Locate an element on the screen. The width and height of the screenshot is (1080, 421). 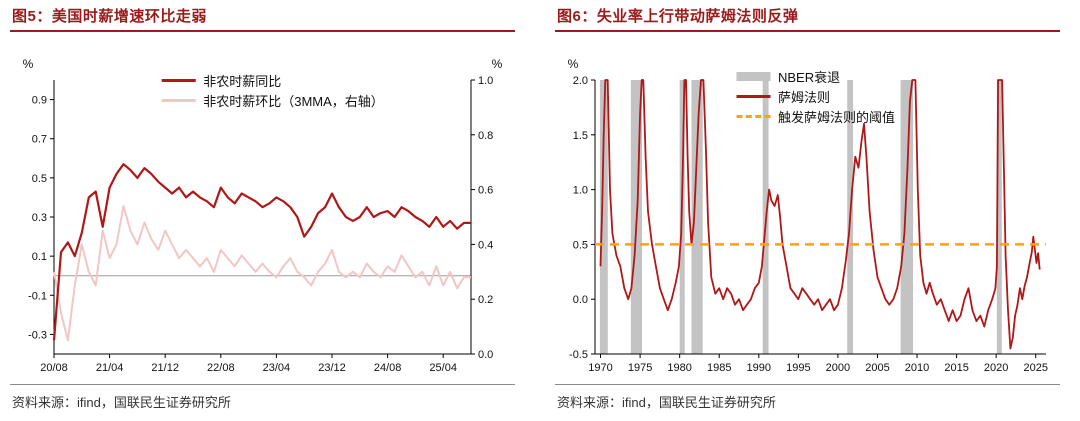
legend-item-nber: NBER衰退 is located at coordinates (815, 76).